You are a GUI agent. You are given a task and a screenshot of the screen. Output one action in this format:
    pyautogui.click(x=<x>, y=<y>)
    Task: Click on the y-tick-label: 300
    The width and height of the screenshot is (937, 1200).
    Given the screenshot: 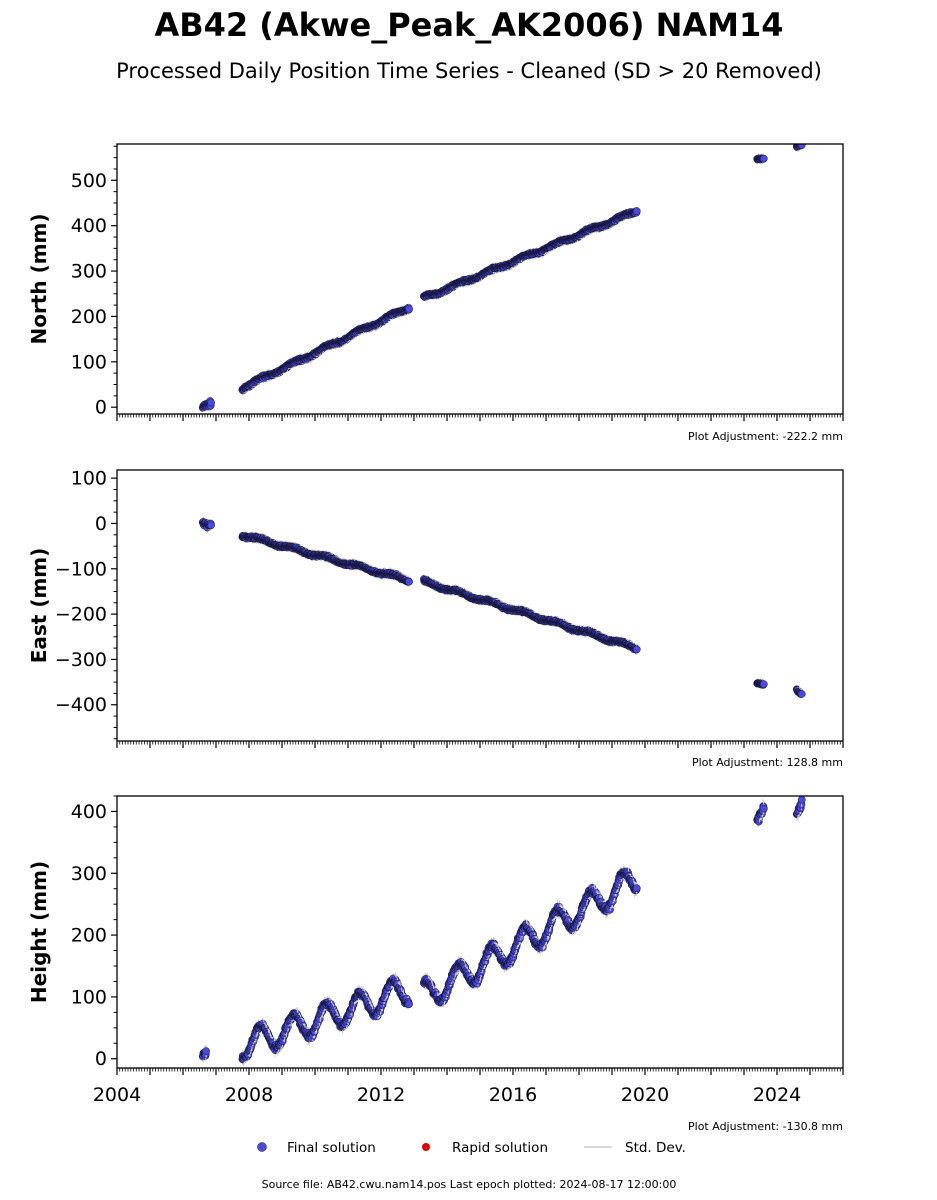 What is the action you would take?
    pyautogui.click(x=89, y=272)
    